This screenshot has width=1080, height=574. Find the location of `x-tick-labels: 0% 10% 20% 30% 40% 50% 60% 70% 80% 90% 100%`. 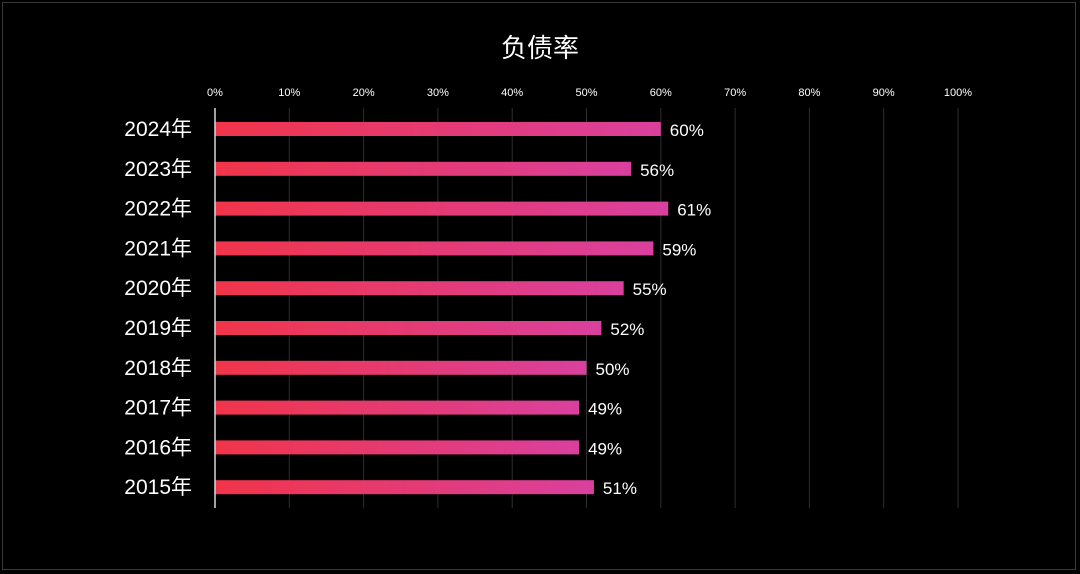

x-tick-labels: 0% 10% 20% 30% 40% 50% 60% 70% 80% 90% 100% is located at coordinates (589, 93).